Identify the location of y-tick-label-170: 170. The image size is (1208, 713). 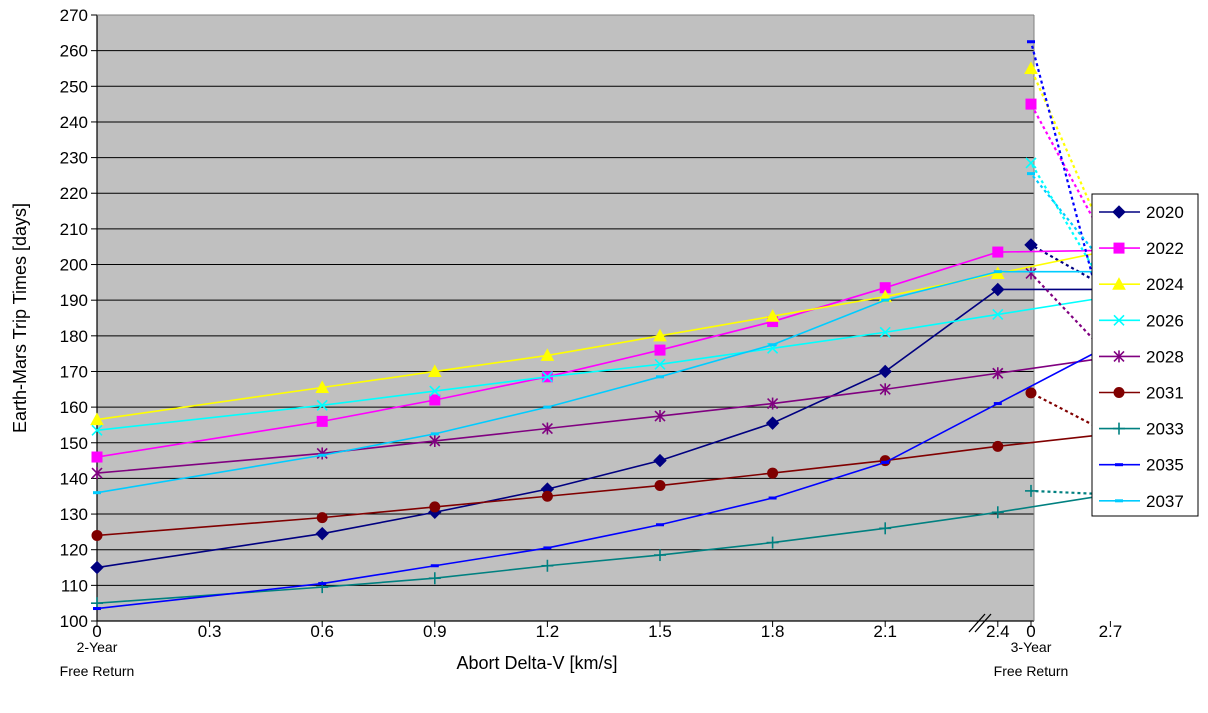
(74, 371).